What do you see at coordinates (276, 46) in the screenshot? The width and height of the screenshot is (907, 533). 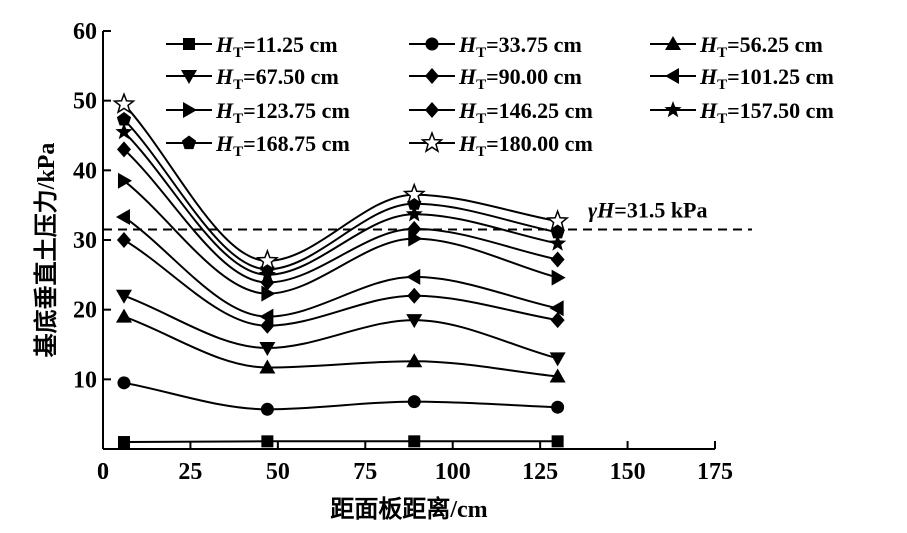 I see `legend-label: HT=11.25 cm` at bounding box center [276, 46].